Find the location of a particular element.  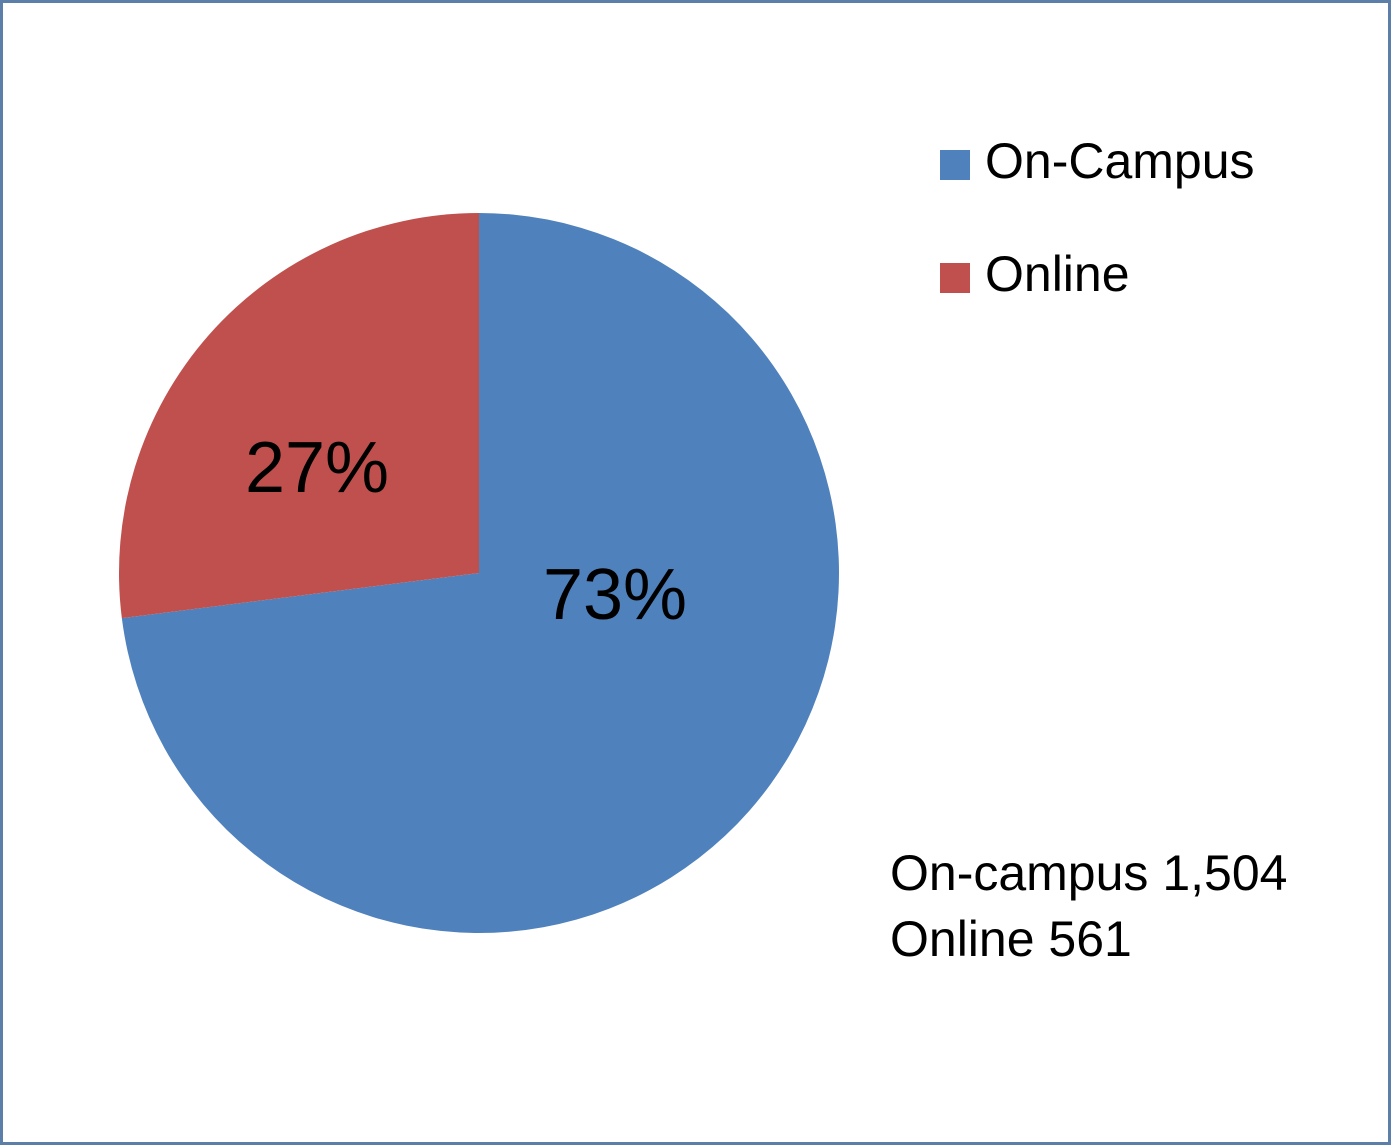

annotation: On-campus 1,504 is located at coordinates (1088, 873).